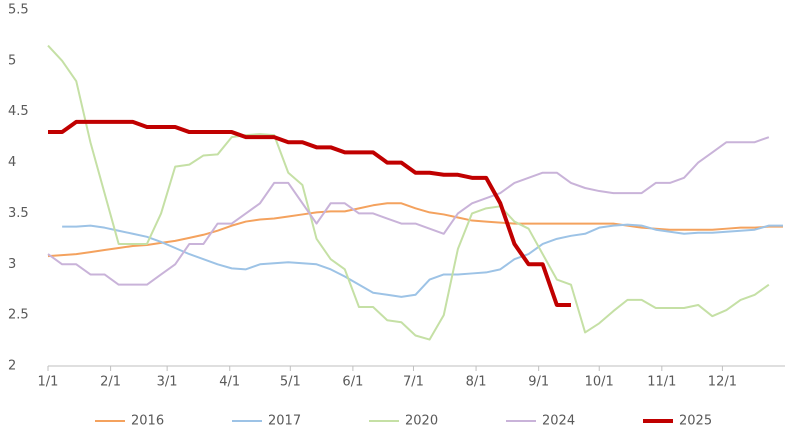 Image resolution: width=793 pixels, height=436 pixels. What do you see at coordinates (110, 382) in the screenshot?
I see `x-tick-label: 2/1` at bounding box center [110, 382].